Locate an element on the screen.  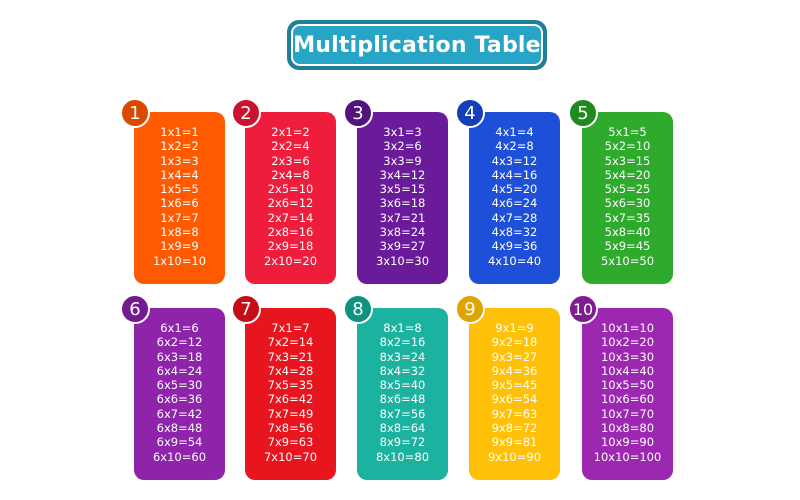
table-line: 10x10=100 is located at coordinates (627, 456).